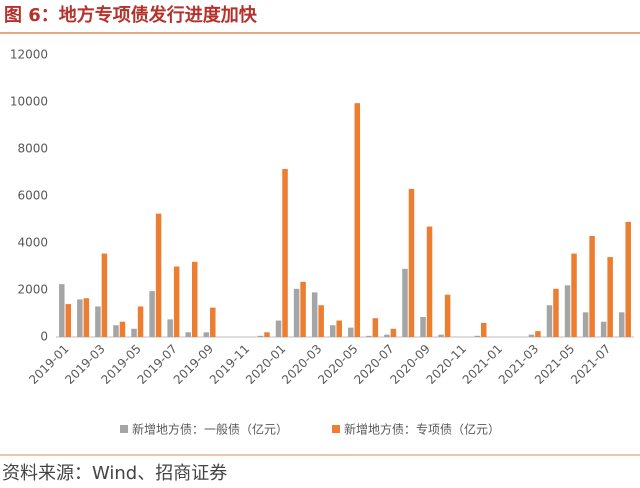  Describe the element at coordinates (131, 15) in the screenshot. I see `chart-title: 图 6：地方专项债发行进度加快` at that location.